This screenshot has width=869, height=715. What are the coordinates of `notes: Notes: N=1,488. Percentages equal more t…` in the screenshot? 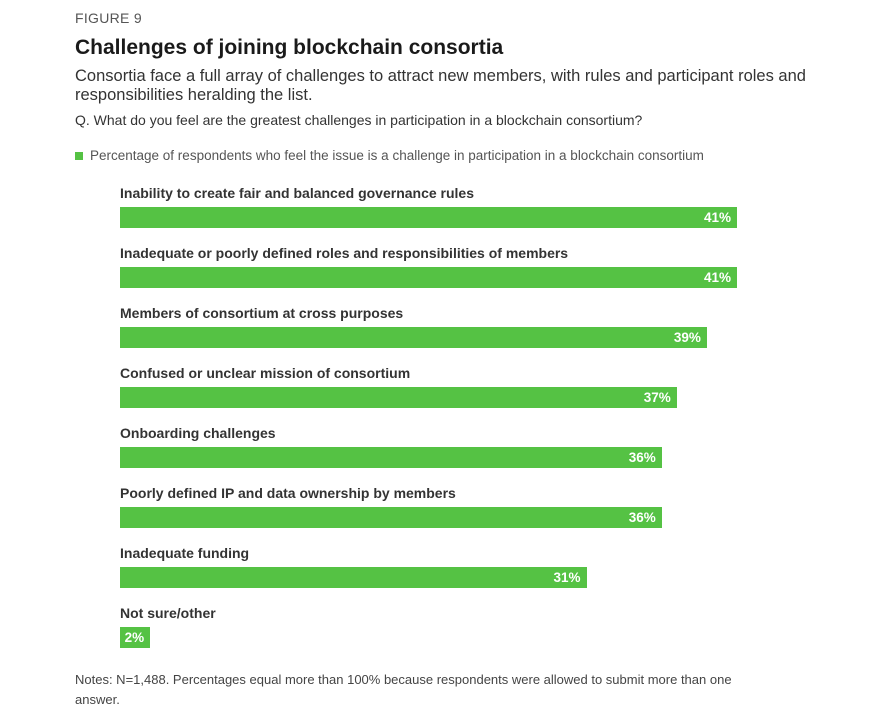 It's located at (403, 689).